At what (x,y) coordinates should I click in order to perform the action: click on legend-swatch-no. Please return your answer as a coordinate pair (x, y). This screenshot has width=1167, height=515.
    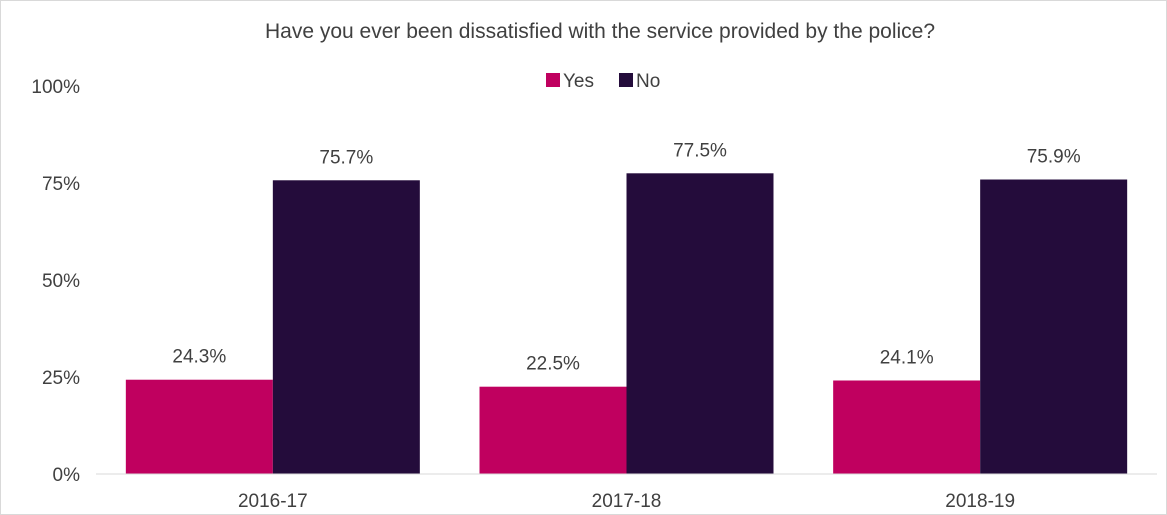
    Looking at the image, I should click on (626, 80).